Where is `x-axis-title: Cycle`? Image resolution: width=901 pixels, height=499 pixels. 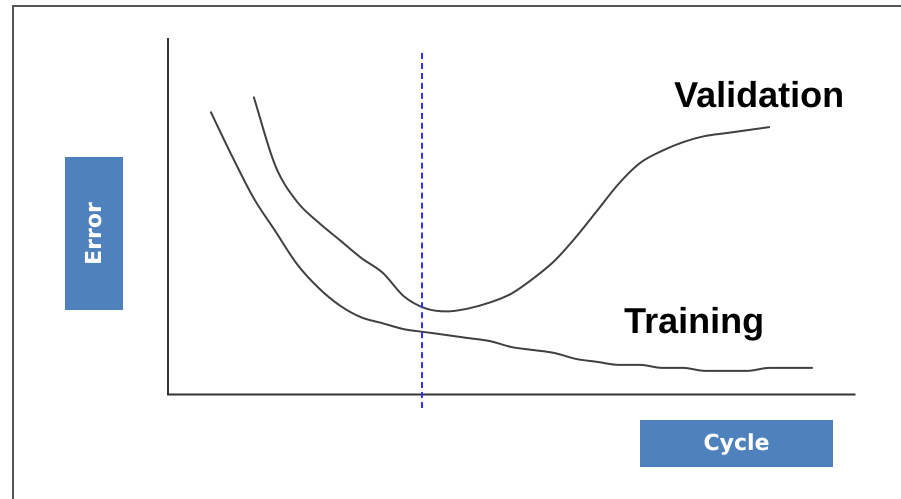 x-axis-title: Cycle is located at coordinates (736, 443).